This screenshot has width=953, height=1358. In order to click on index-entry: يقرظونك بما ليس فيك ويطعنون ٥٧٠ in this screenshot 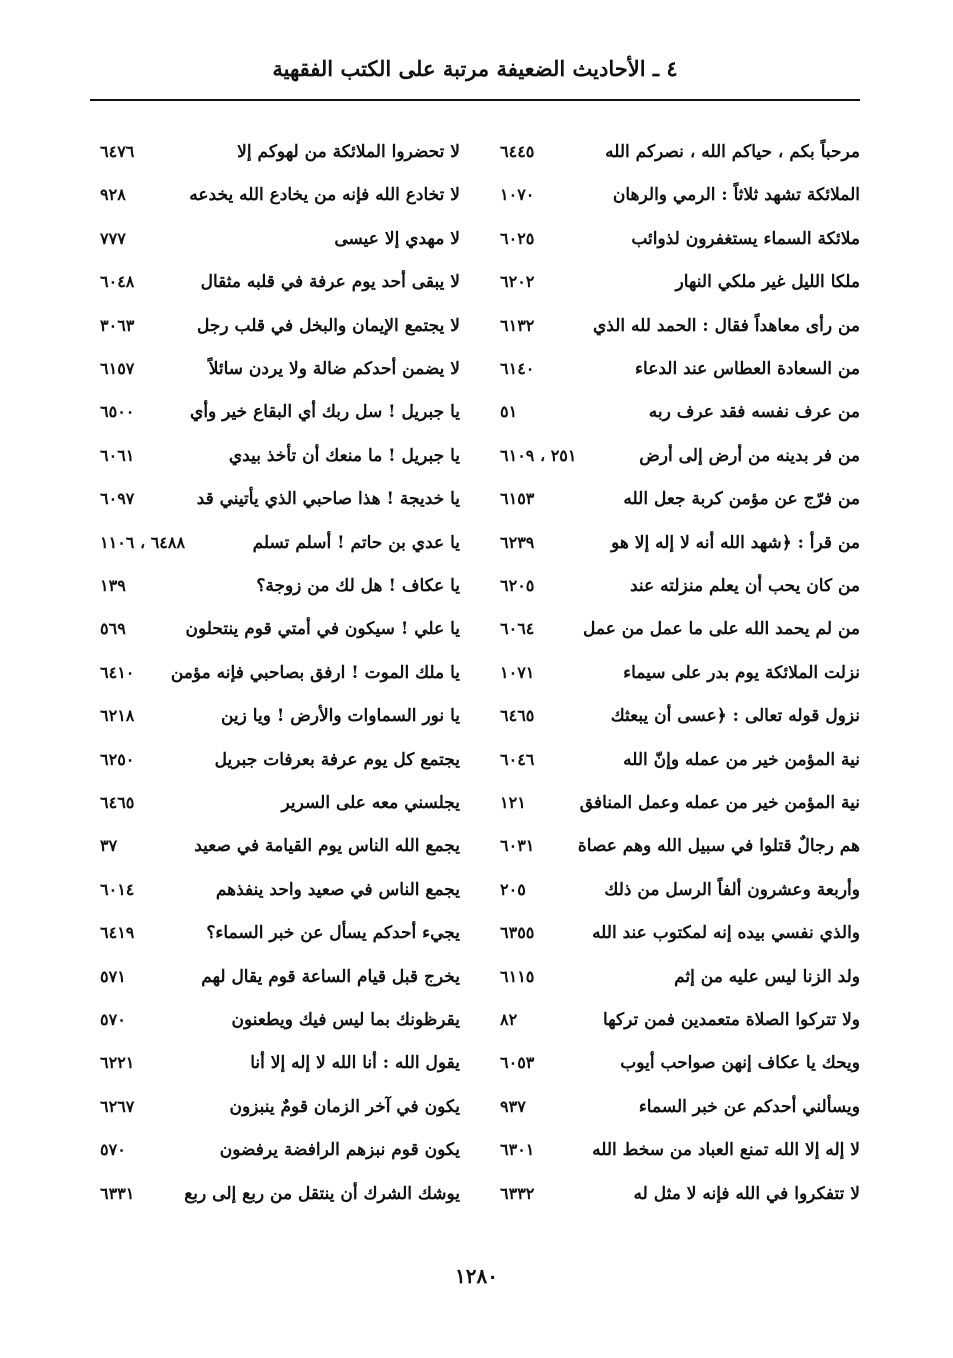, I will do `click(260, 1020)`.